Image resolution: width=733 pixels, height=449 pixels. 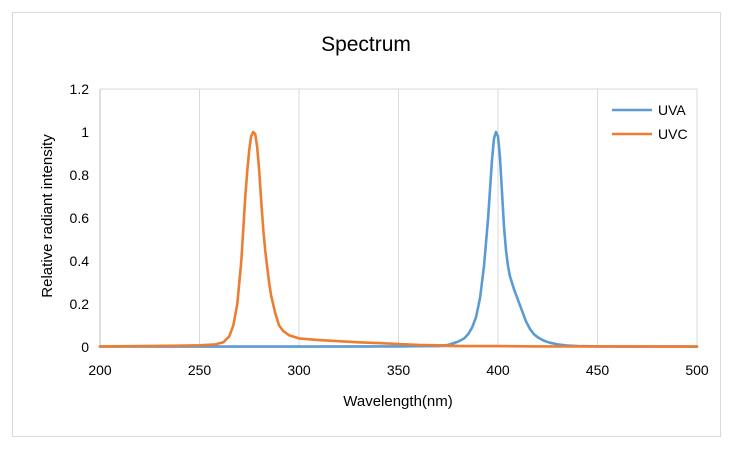 What do you see at coordinates (80, 218) in the screenshot?
I see `y-tick-label: 0.6` at bounding box center [80, 218].